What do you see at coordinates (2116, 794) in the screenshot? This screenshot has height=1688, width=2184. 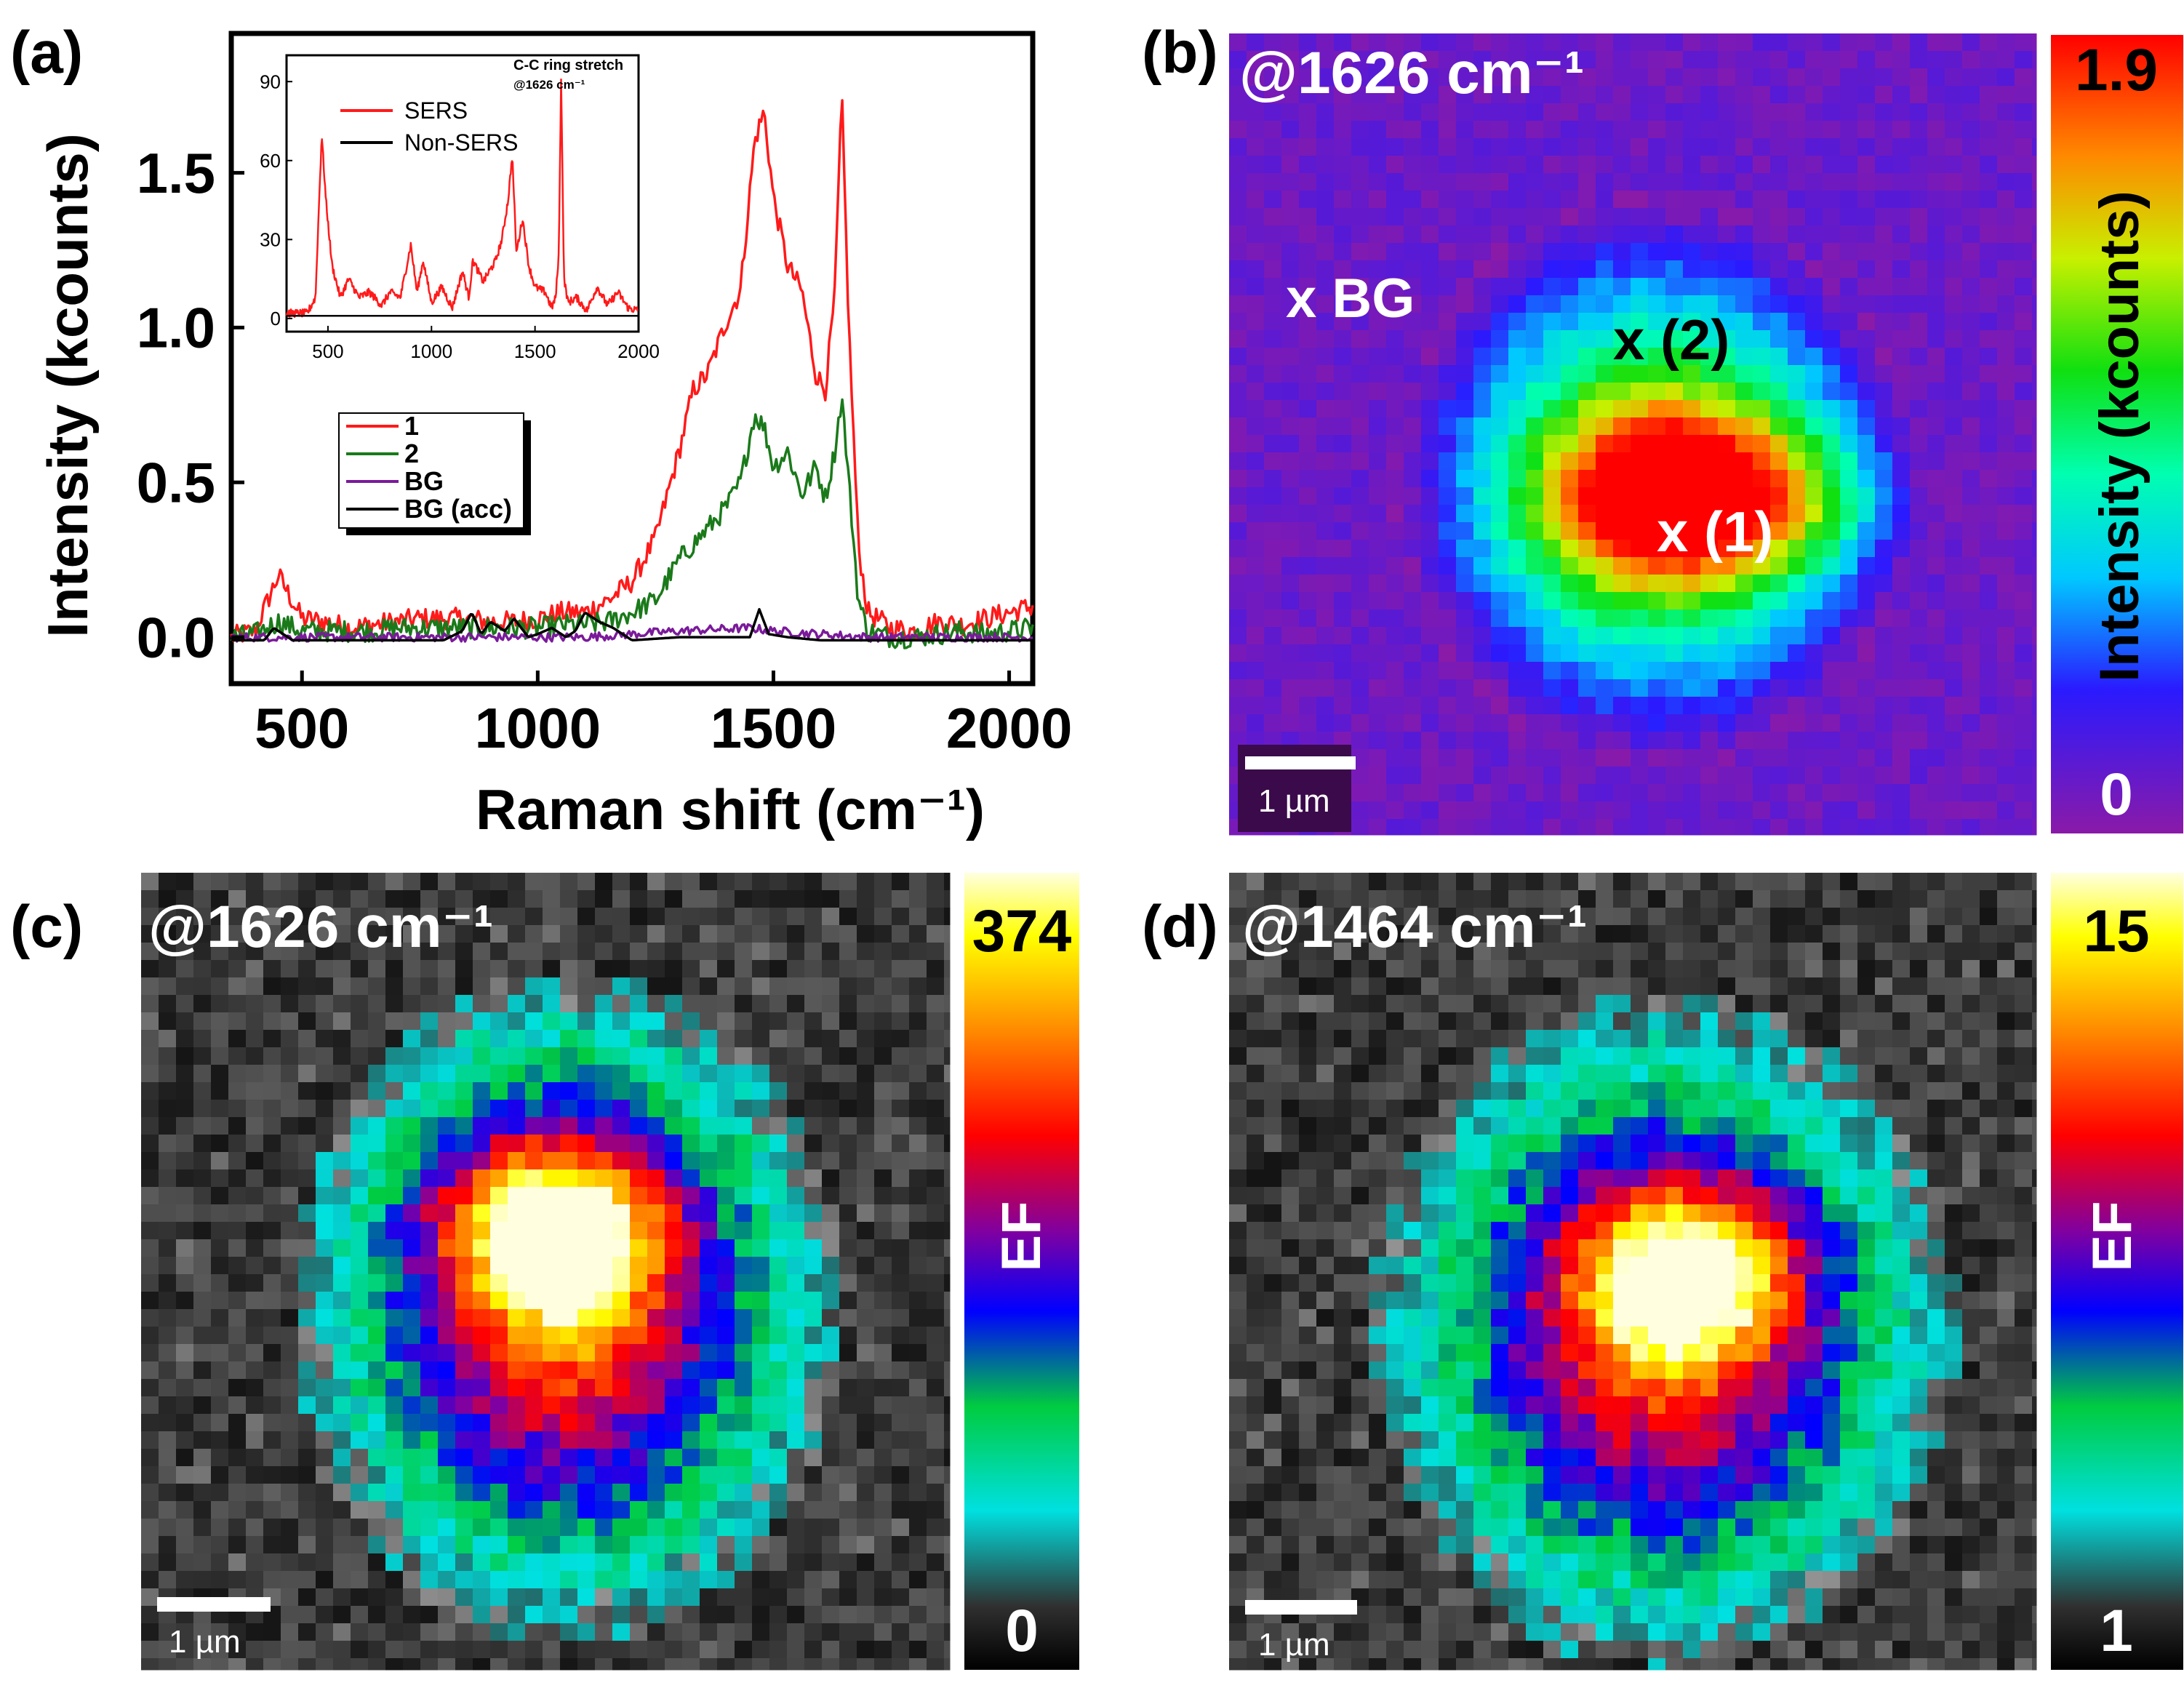 I see `colorbar-b-min: 0` at bounding box center [2116, 794].